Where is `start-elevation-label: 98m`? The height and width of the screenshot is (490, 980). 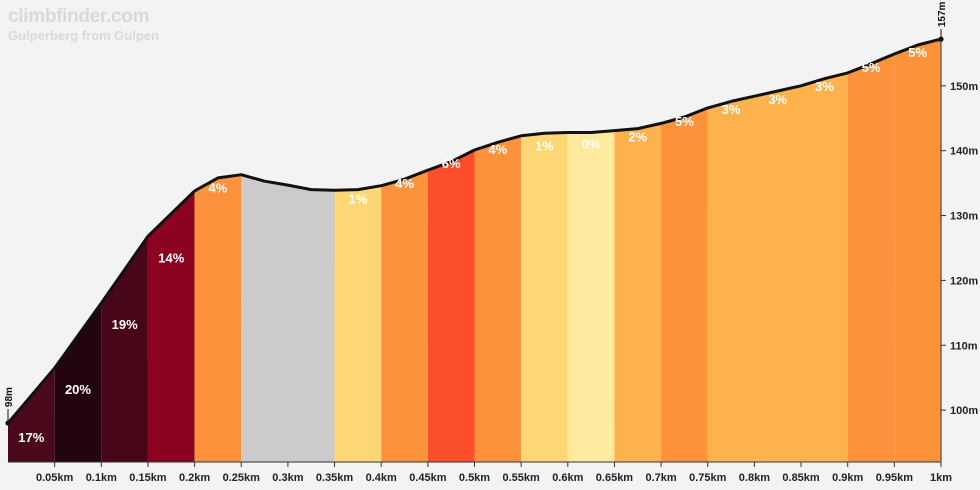 start-elevation-label: 98m is located at coordinates (9, 397).